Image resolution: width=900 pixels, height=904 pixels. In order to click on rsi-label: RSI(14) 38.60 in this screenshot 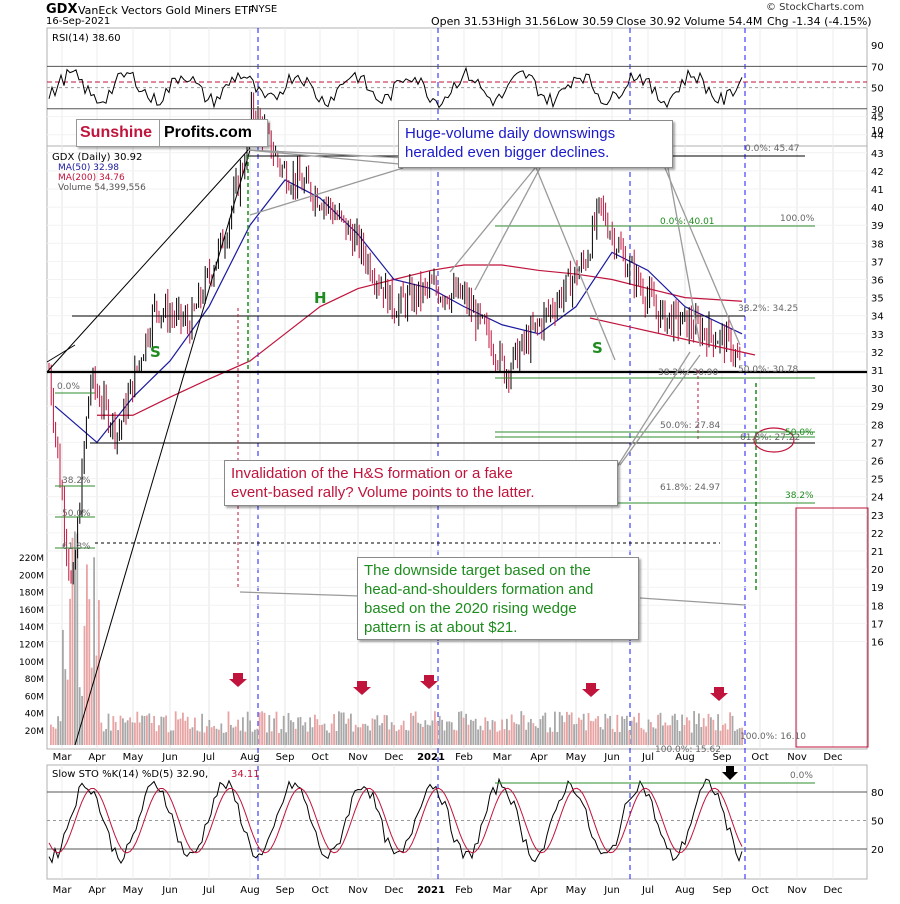, I will do `click(86, 38)`.